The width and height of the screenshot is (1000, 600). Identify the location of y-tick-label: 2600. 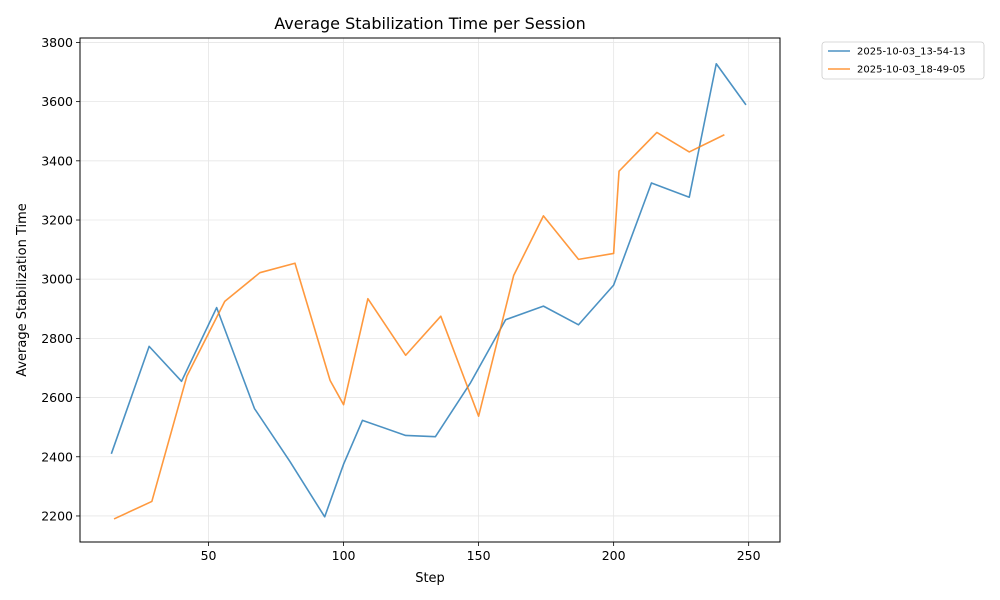
(57, 397).